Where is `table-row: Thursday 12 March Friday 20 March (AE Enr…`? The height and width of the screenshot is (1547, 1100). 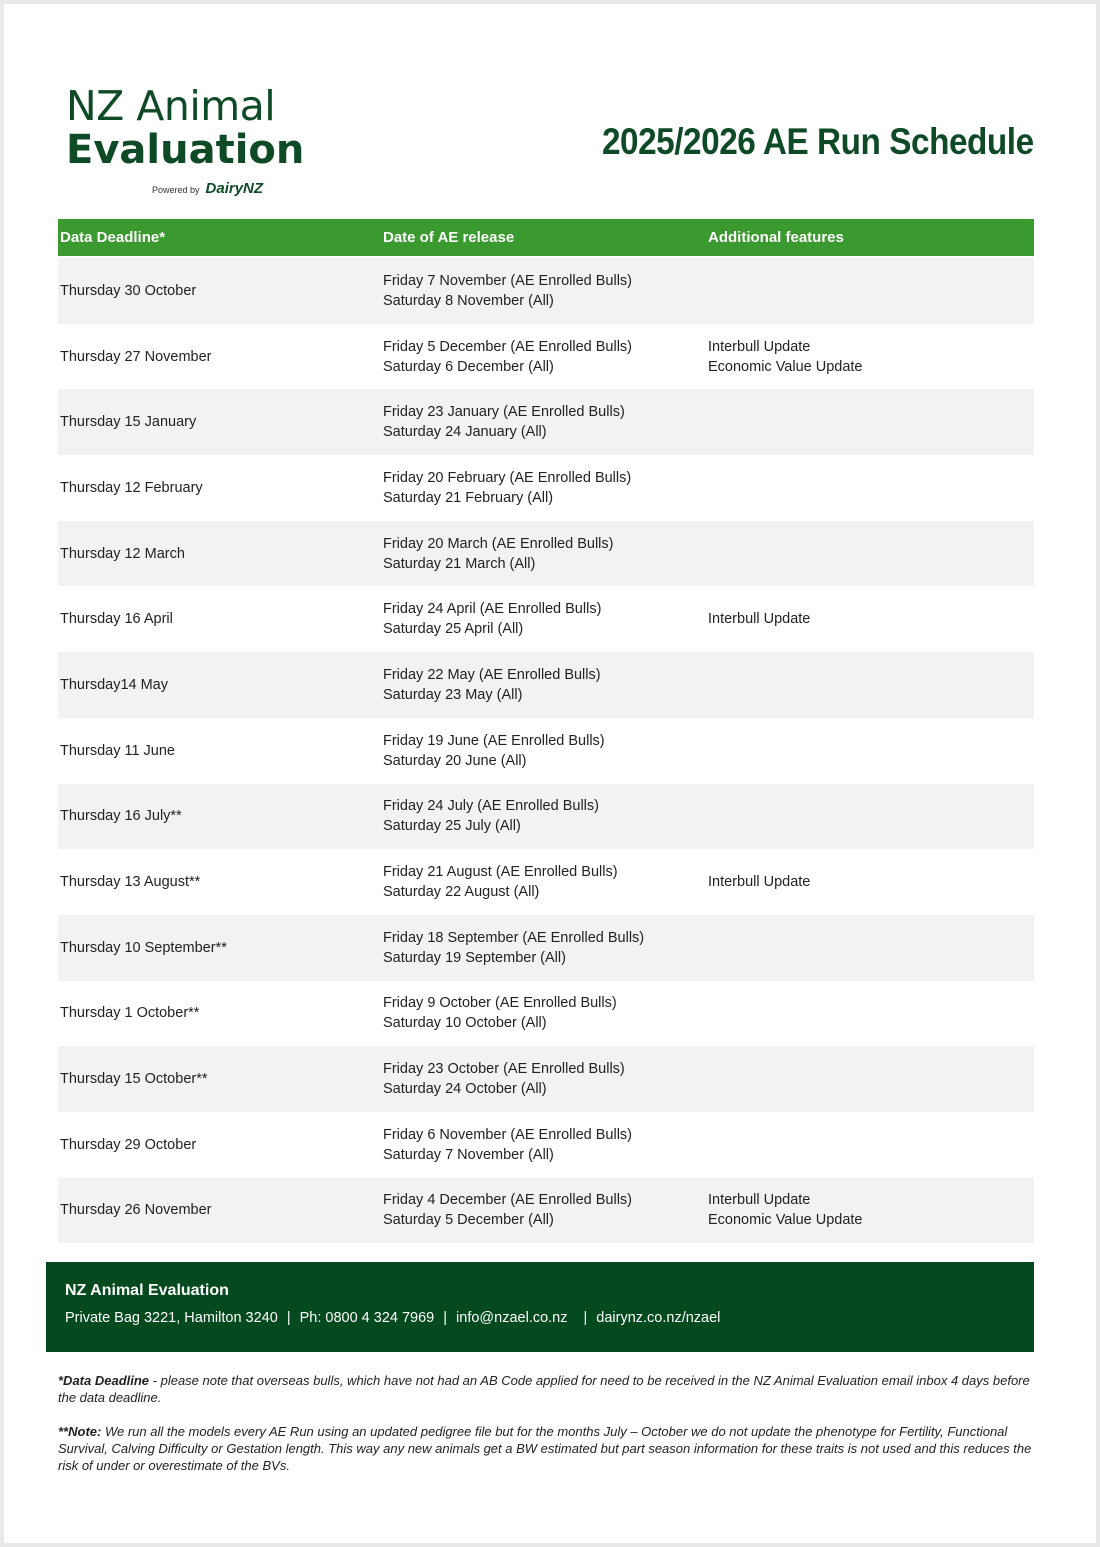 table-row: Thursday 12 March Friday 20 March (AE Enr… is located at coordinates (546, 553).